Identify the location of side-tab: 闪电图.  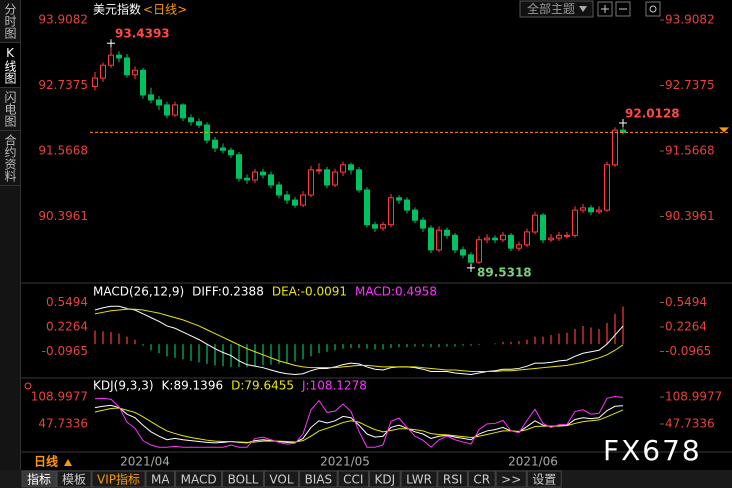
(10, 109).